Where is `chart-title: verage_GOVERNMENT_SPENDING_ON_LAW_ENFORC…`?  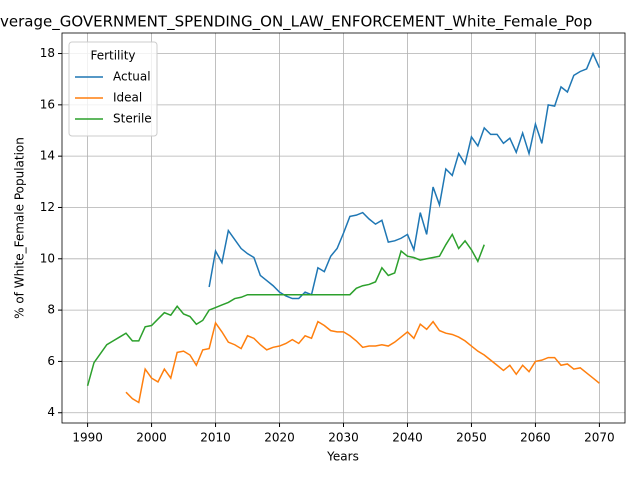
chart-title: verage_GOVERNMENT_SPENDING_ON_LAW_ENFORC… is located at coordinates (296, 22).